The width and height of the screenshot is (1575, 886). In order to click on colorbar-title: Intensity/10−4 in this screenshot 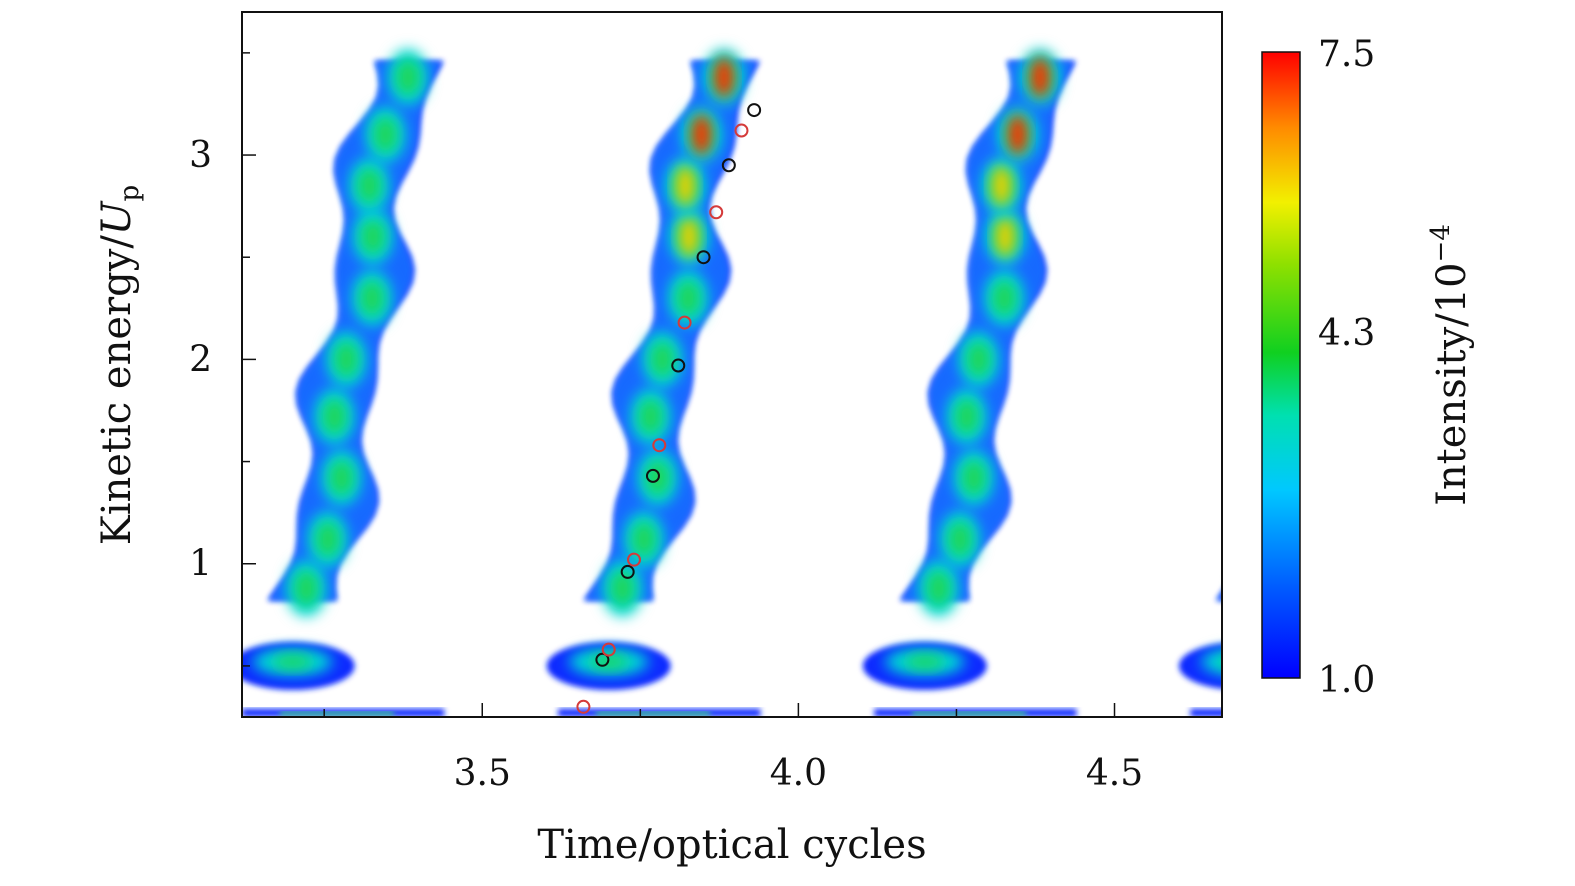, I will do `click(1450, 365)`.